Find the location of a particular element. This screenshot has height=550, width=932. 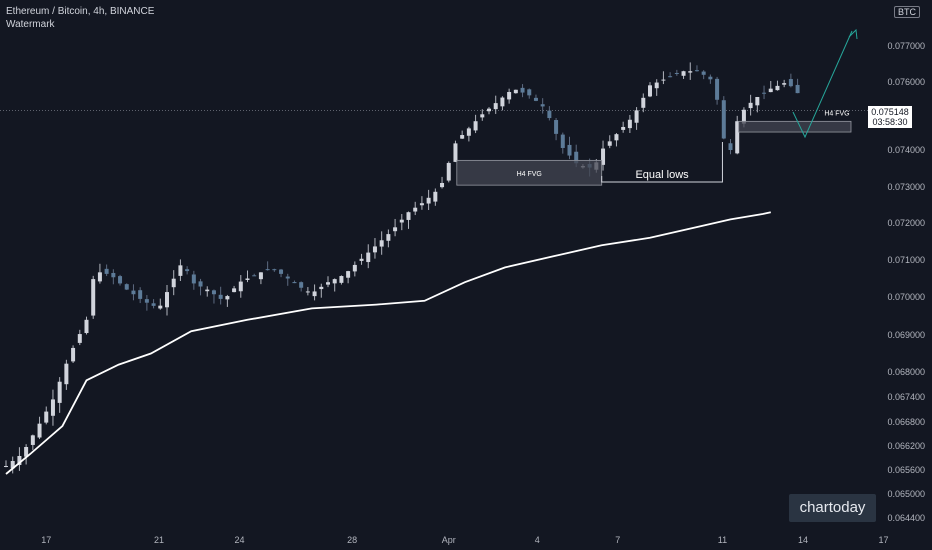

y-tick-label: 0.066200 is located at coordinates (906, 446).